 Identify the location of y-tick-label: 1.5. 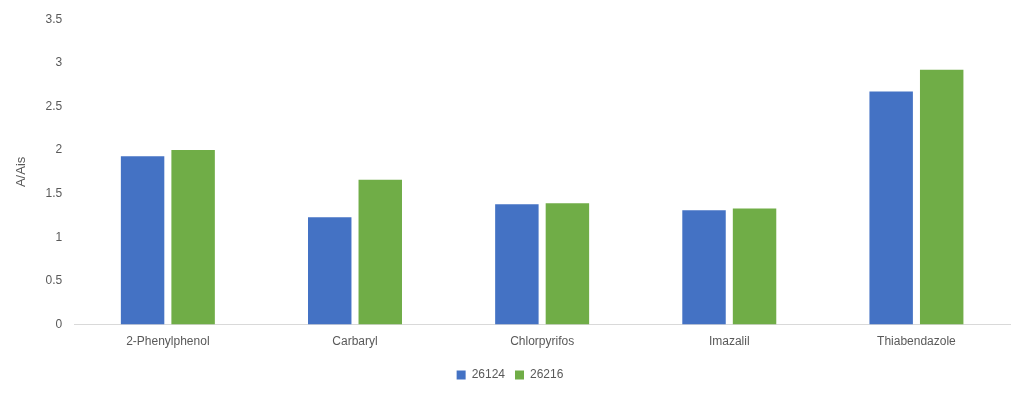
(54, 193).